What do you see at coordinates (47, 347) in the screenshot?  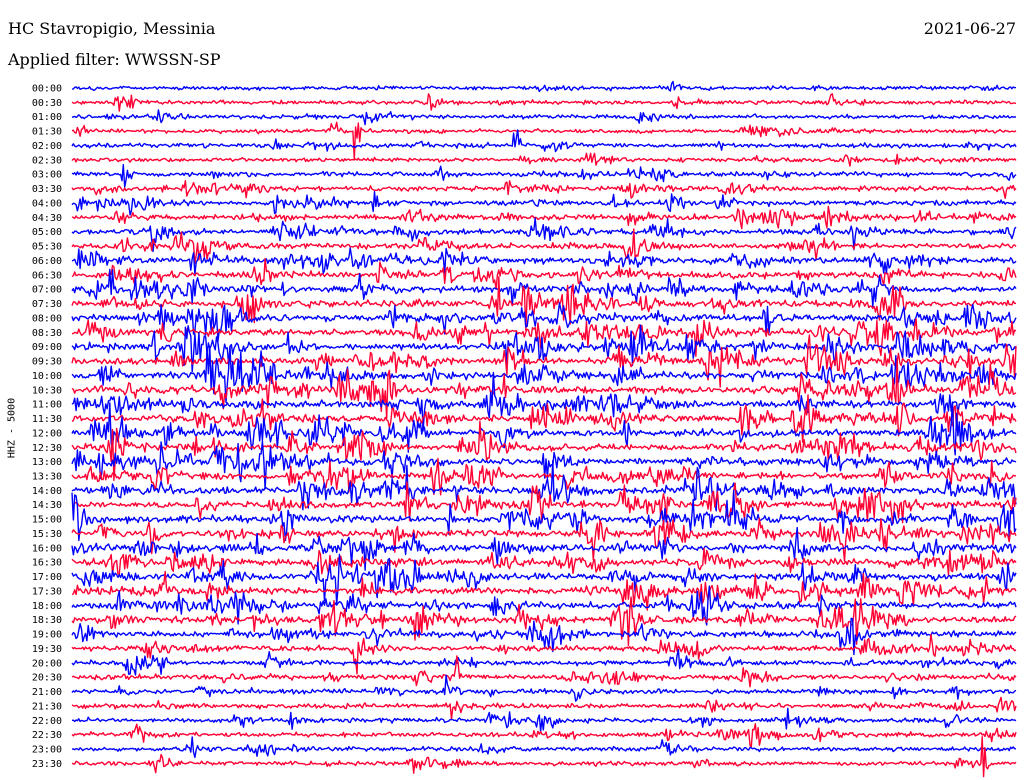 I see `row-tick-label: 09:00` at bounding box center [47, 347].